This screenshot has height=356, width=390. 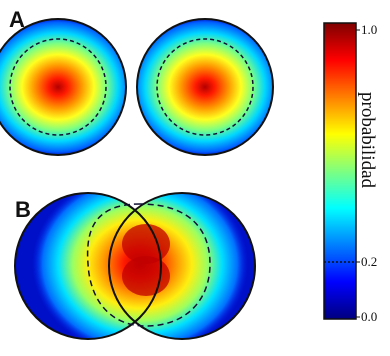 What do you see at coordinates (367, 140) in the screenshot?
I see `colorbar-title: probabilidad` at bounding box center [367, 140].